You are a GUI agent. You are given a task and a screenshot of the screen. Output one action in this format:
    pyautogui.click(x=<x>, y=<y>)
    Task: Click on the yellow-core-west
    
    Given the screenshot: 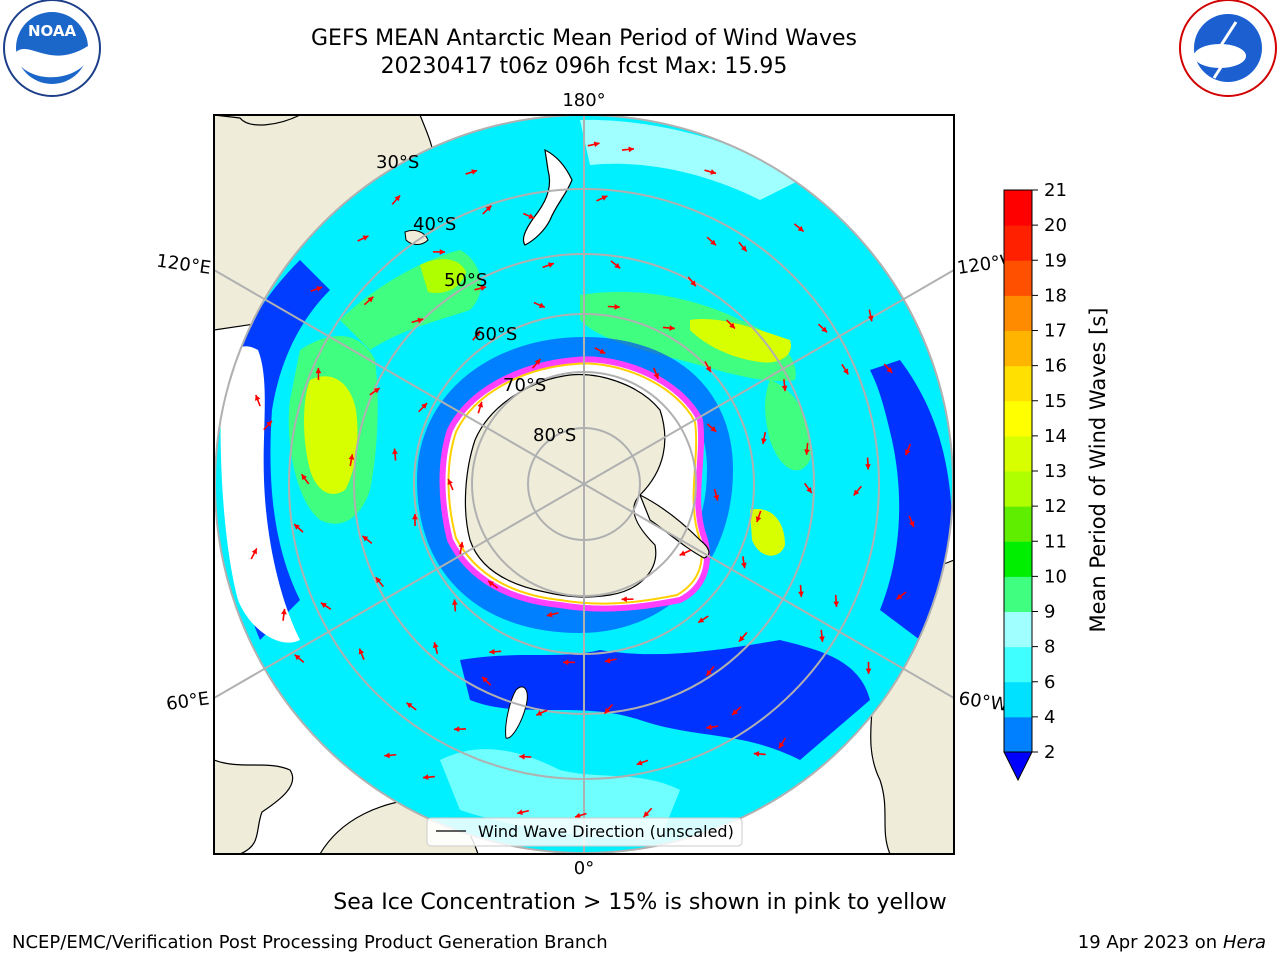 What is the action you would take?
    pyautogui.click(x=331, y=435)
    